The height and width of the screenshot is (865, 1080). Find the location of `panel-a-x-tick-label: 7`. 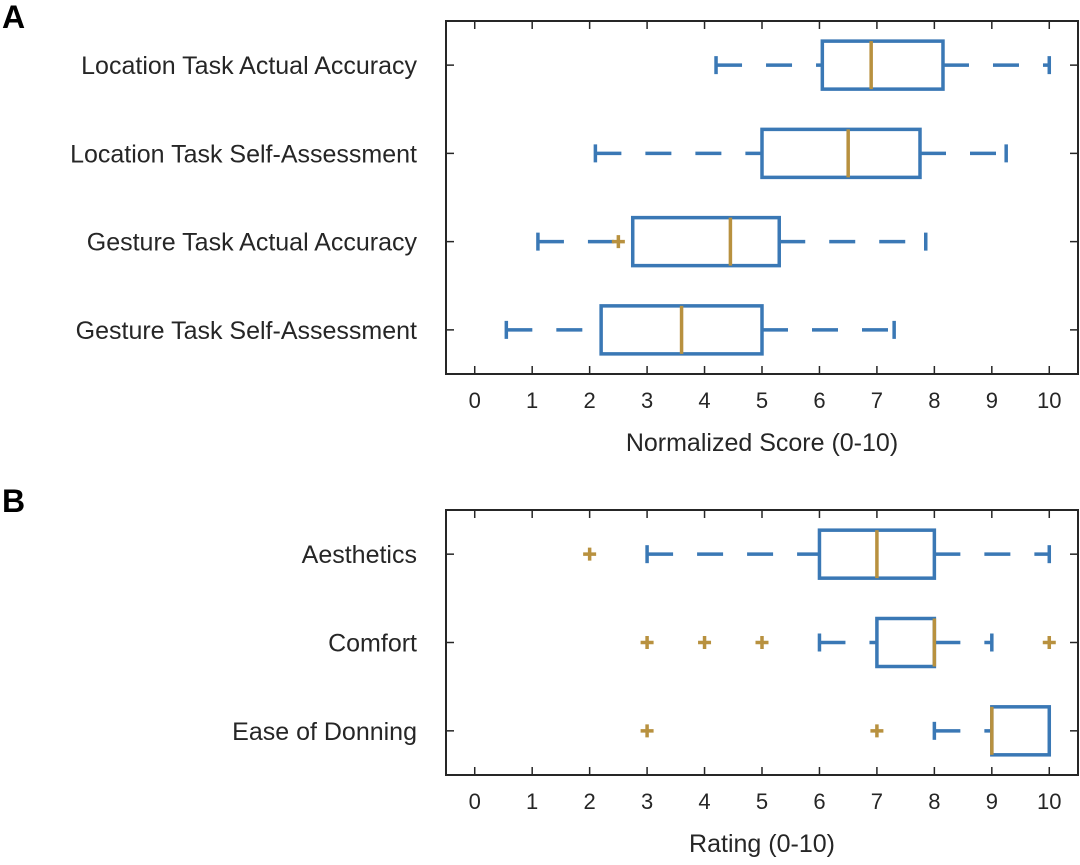

panel-a-x-tick-label: 7 is located at coordinates (877, 400).